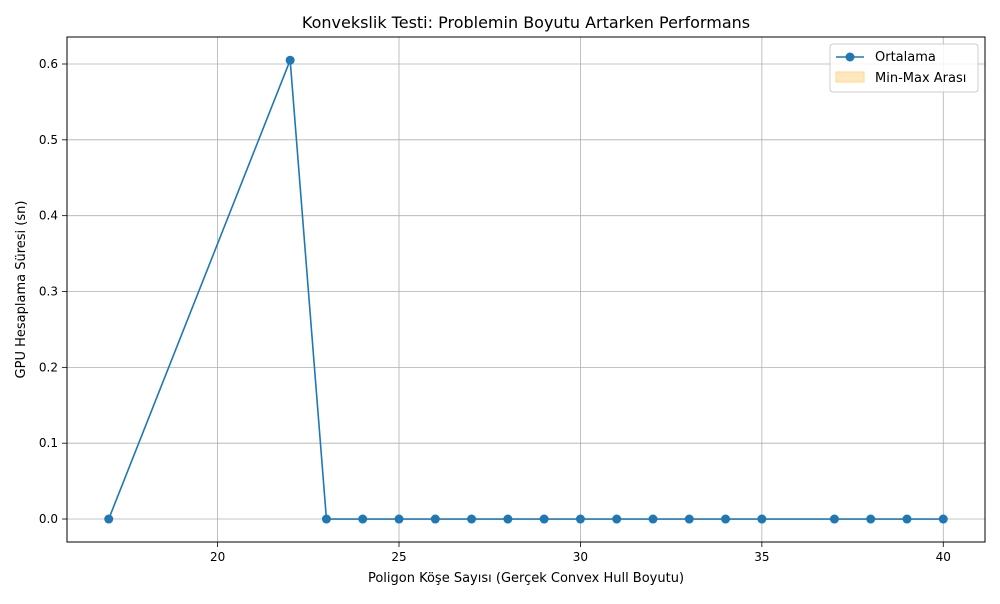  Describe the element at coordinates (398, 557) in the screenshot. I see `x-tick-label: 25` at that location.